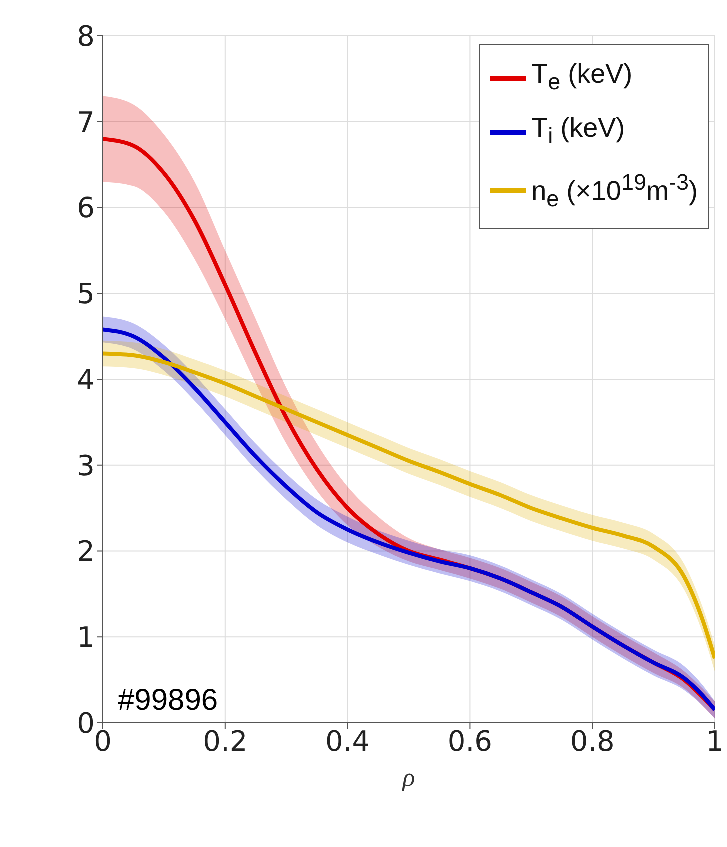  Describe the element at coordinates (86, 379) in the screenshot. I see `y-tick-label: 4` at that location.